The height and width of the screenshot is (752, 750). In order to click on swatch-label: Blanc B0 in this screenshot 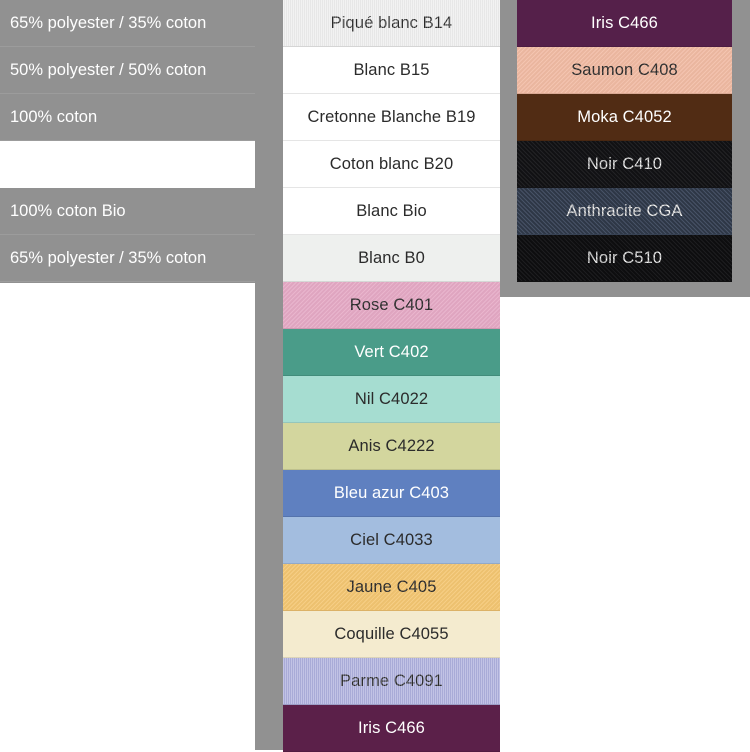, I will do `click(391, 257)`.